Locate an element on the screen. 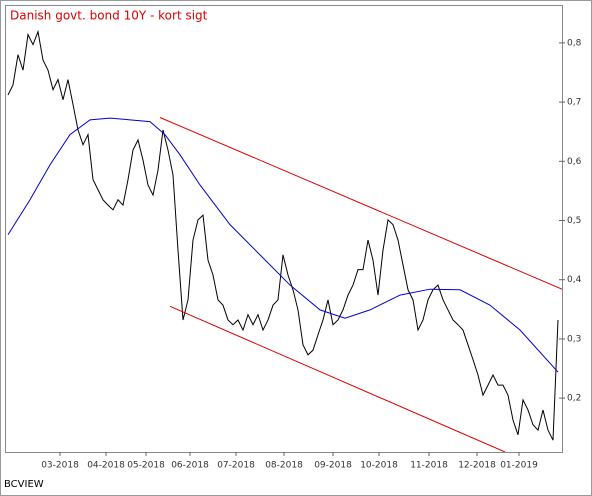  x-tick-label: 01-2019 is located at coordinates (519, 466).